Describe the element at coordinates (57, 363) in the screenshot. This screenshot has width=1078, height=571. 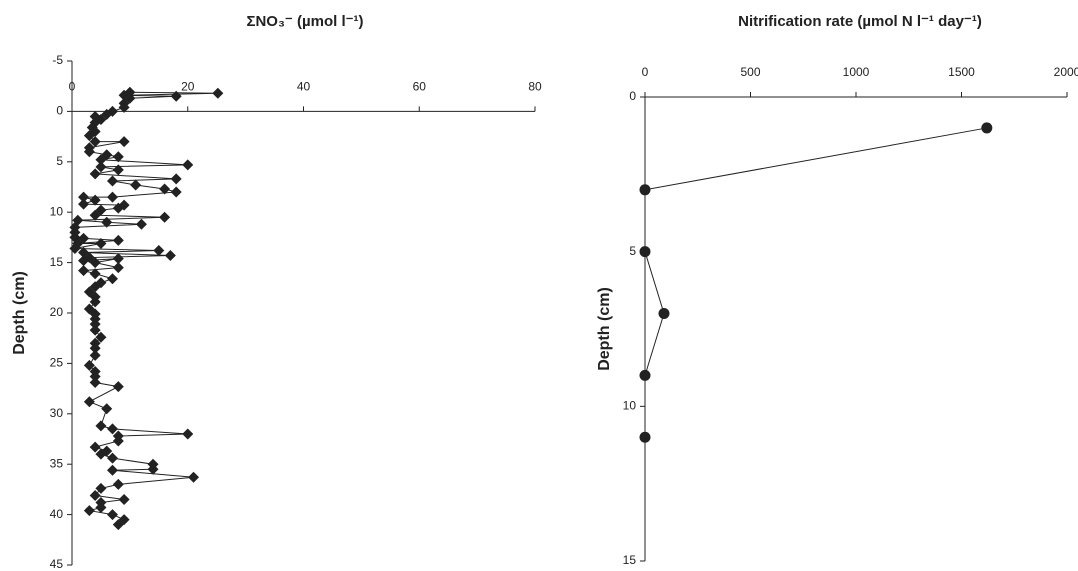
I see `y-tick-label: 25` at that location.